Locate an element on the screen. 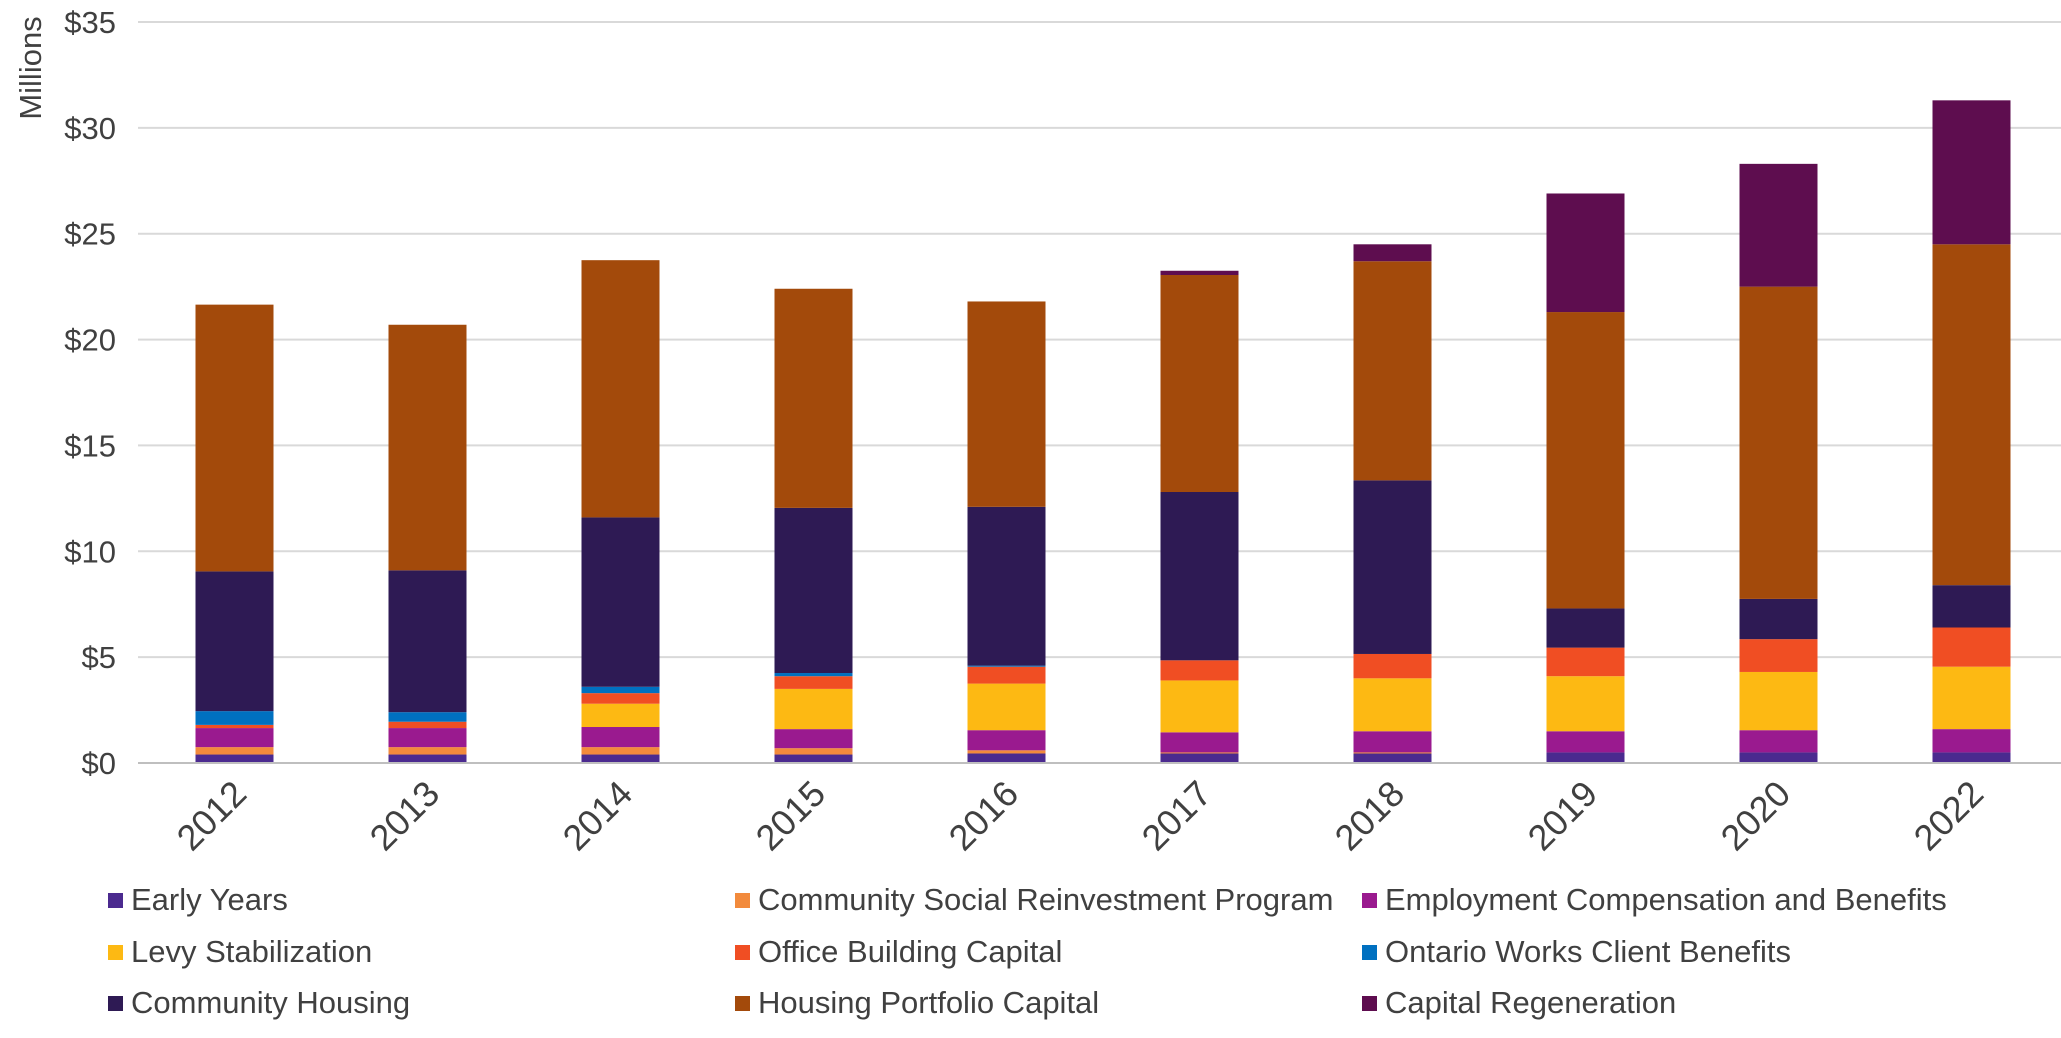 This screenshot has width=2061, height=1038. x-tick-label: 2012 is located at coordinates (212, 816).